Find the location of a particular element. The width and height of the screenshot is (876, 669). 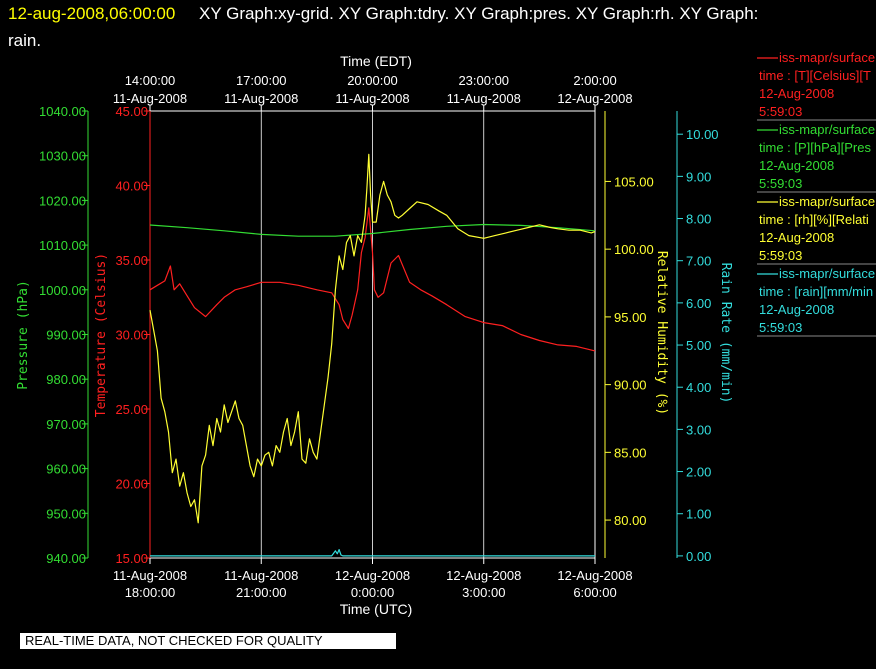

x-top-tick-time: 2:00:00 is located at coordinates (594, 80).